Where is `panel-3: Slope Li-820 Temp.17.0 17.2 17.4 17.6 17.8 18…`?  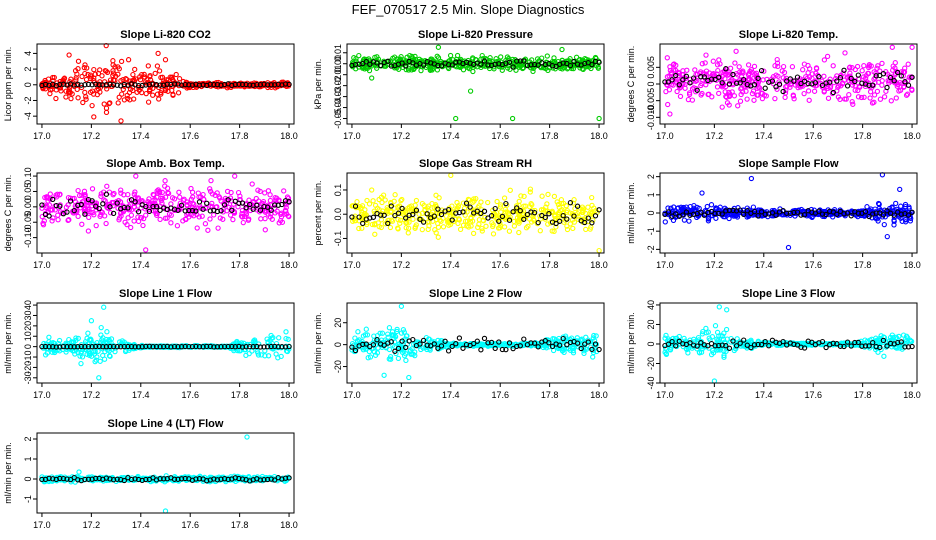
panel-3: Slope Li-820 Temp.17.0 17.2 17.4 17.6 17.8 18… is located at coordinates (773, 85).